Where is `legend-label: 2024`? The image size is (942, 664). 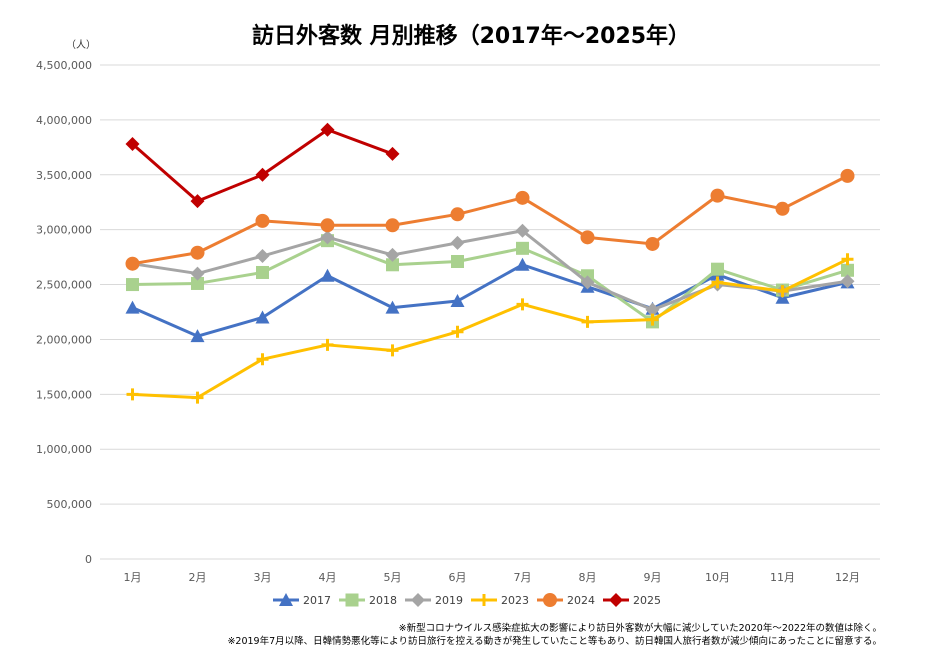
legend-label: 2024 is located at coordinates (581, 600).